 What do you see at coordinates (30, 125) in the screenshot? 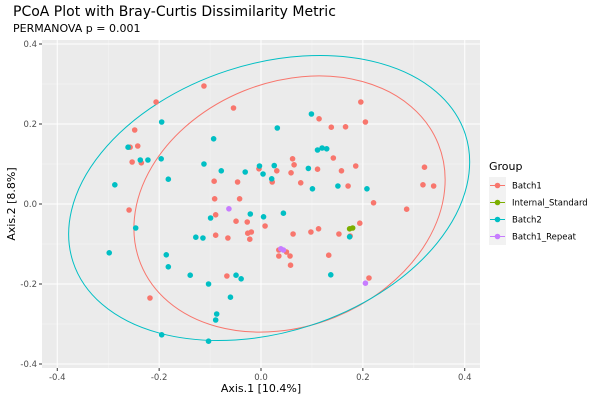
I see `y-tick-label: 0.2` at bounding box center [30, 125].